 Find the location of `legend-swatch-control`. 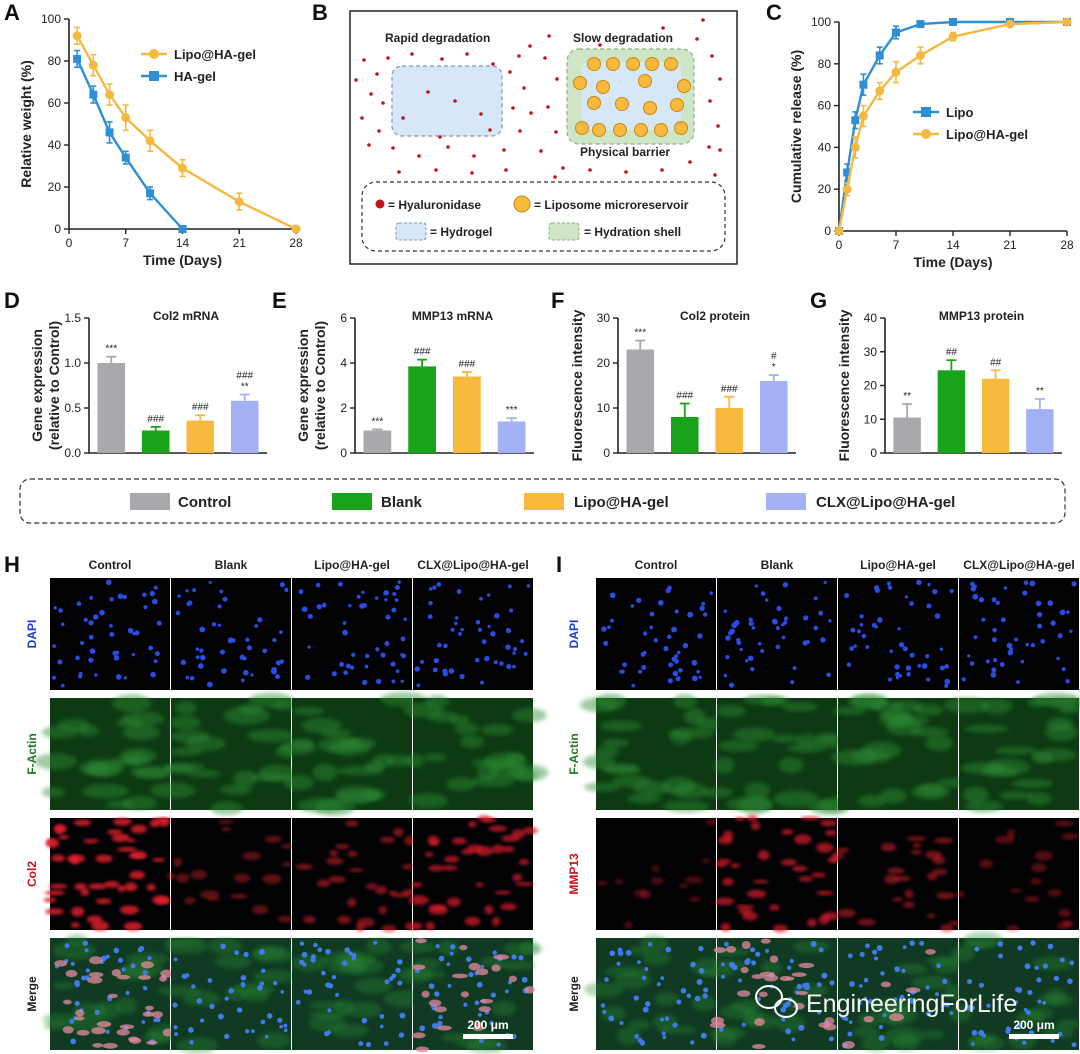

legend-swatch-control is located at coordinates (150, 501).